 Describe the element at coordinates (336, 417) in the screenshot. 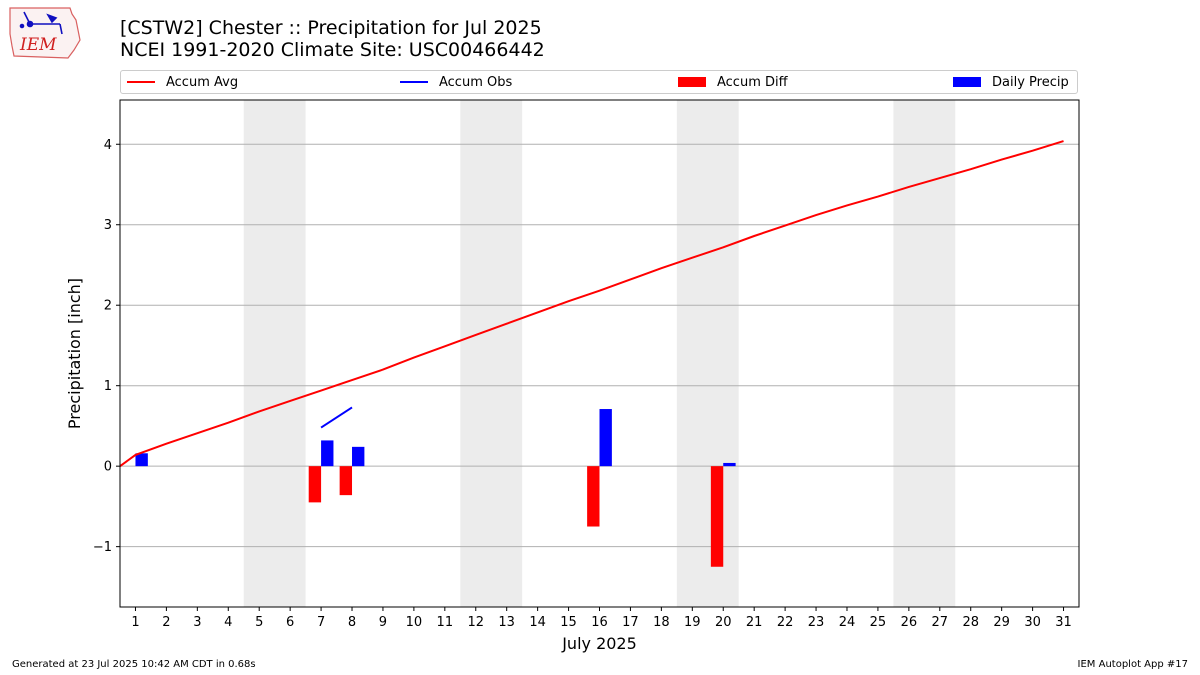

I see `accum-obs-line` at that location.